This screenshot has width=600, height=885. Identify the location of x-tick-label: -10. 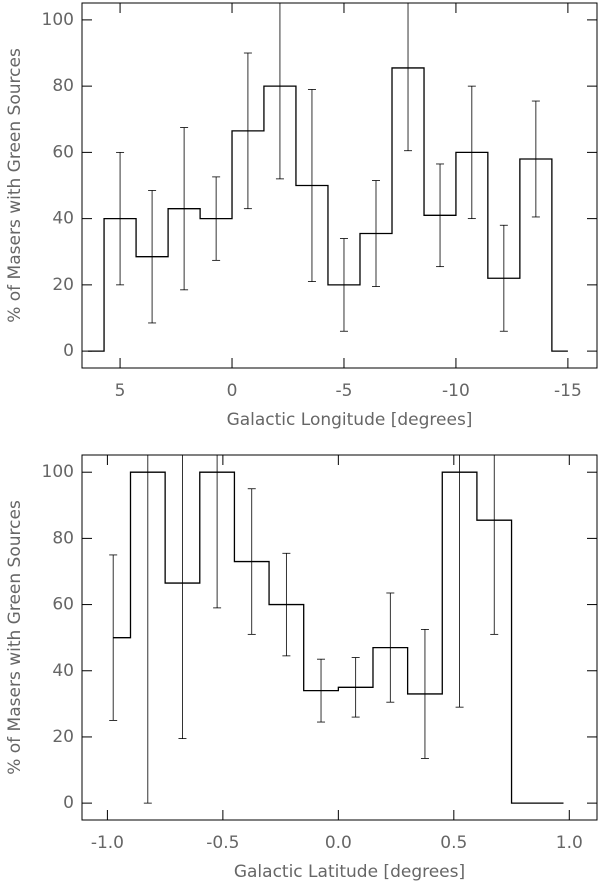
(456, 391).